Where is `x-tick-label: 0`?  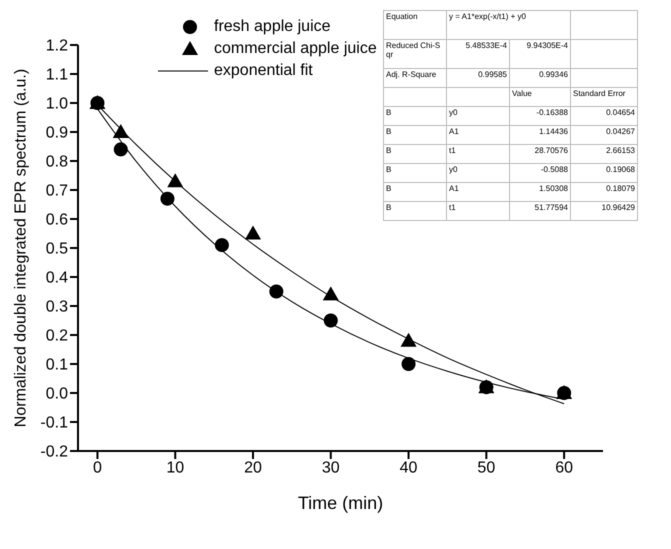
x-tick-label: 0 is located at coordinates (97, 467).